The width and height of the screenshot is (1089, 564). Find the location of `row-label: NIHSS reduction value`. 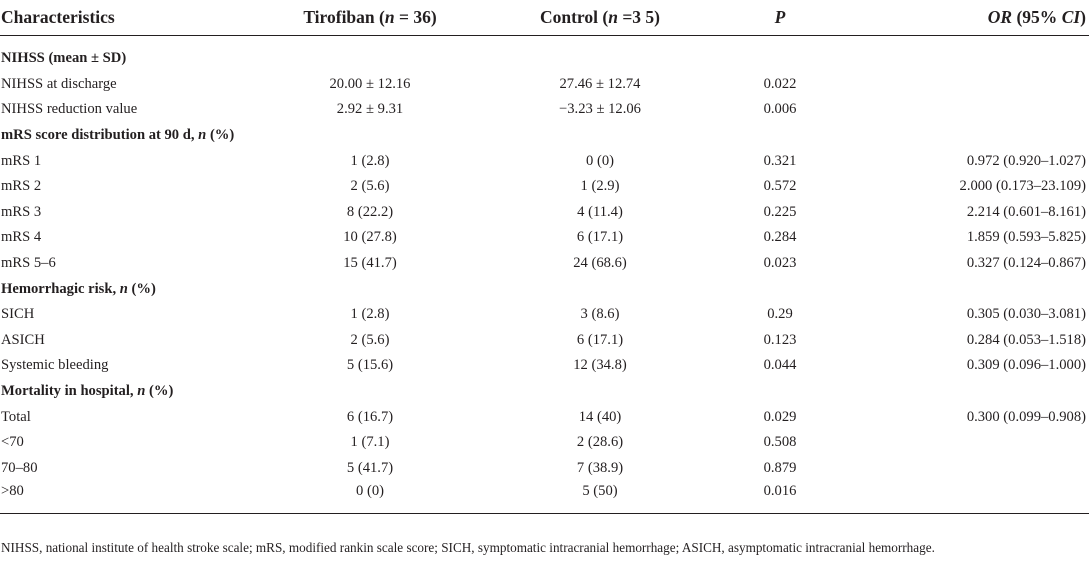

row-label: NIHSS reduction value is located at coordinates (69, 109).